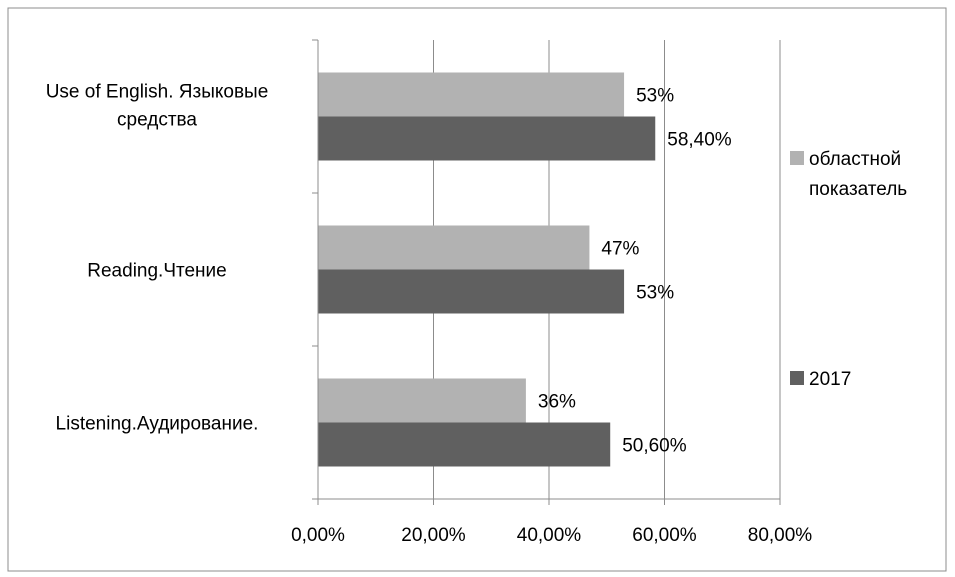  What do you see at coordinates (699, 140) in the screenshot?
I see `data-label: 58,40%` at bounding box center [699, 140].